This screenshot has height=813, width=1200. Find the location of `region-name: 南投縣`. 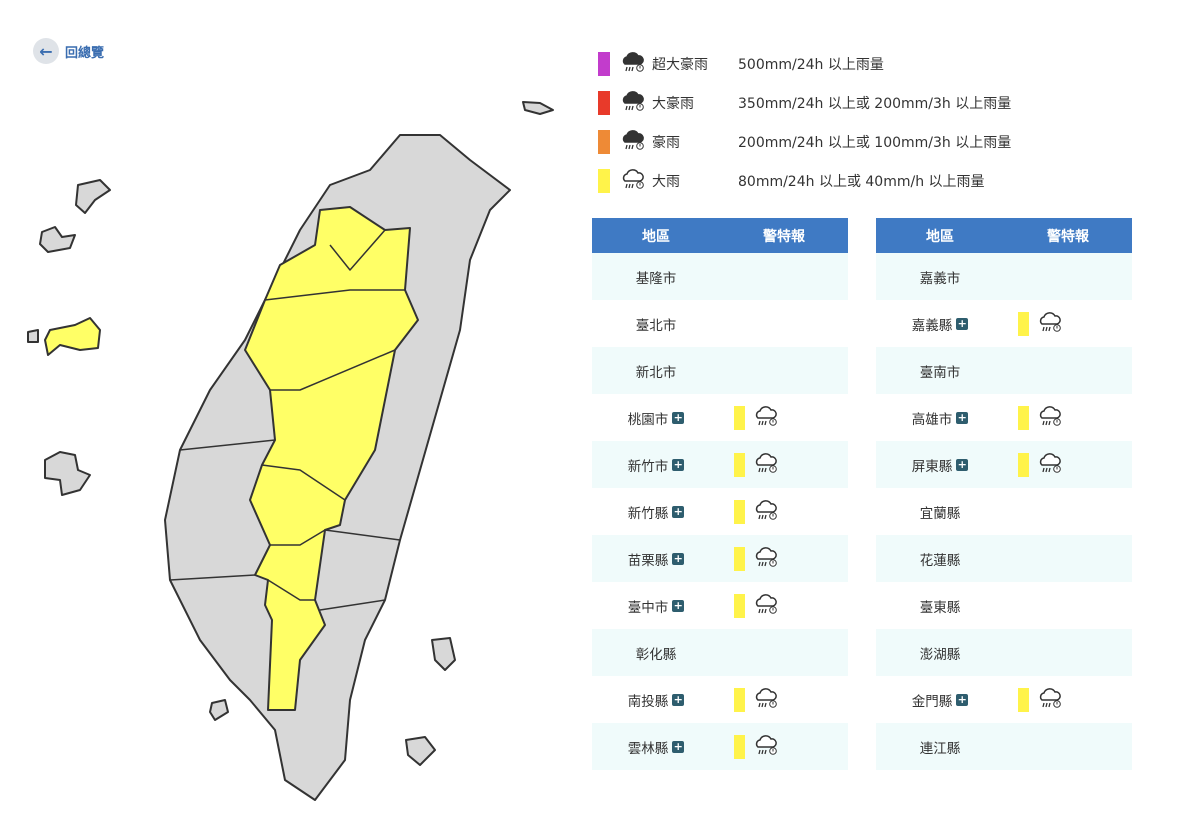

region-name: 南投縣 is located at coordinates (648, 701).